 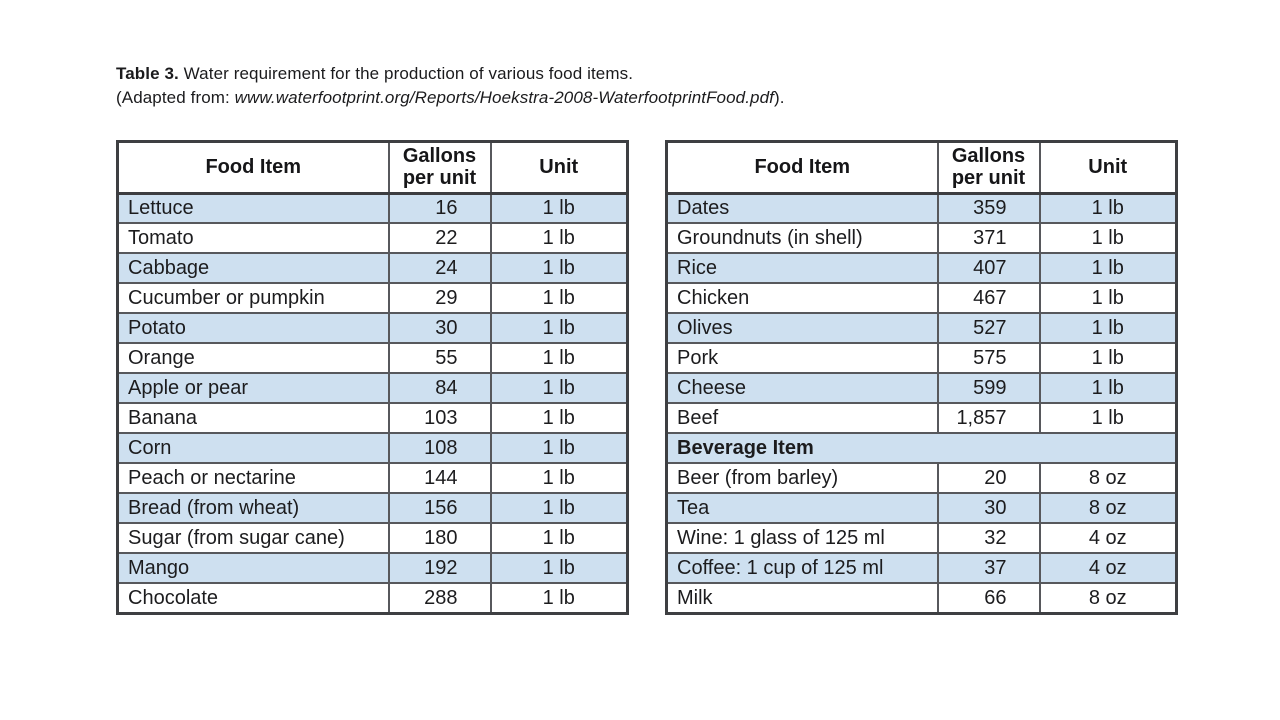 I want to click on column-header-gallons-per-unit: Gallons per unit, so click(x=439, y=167).